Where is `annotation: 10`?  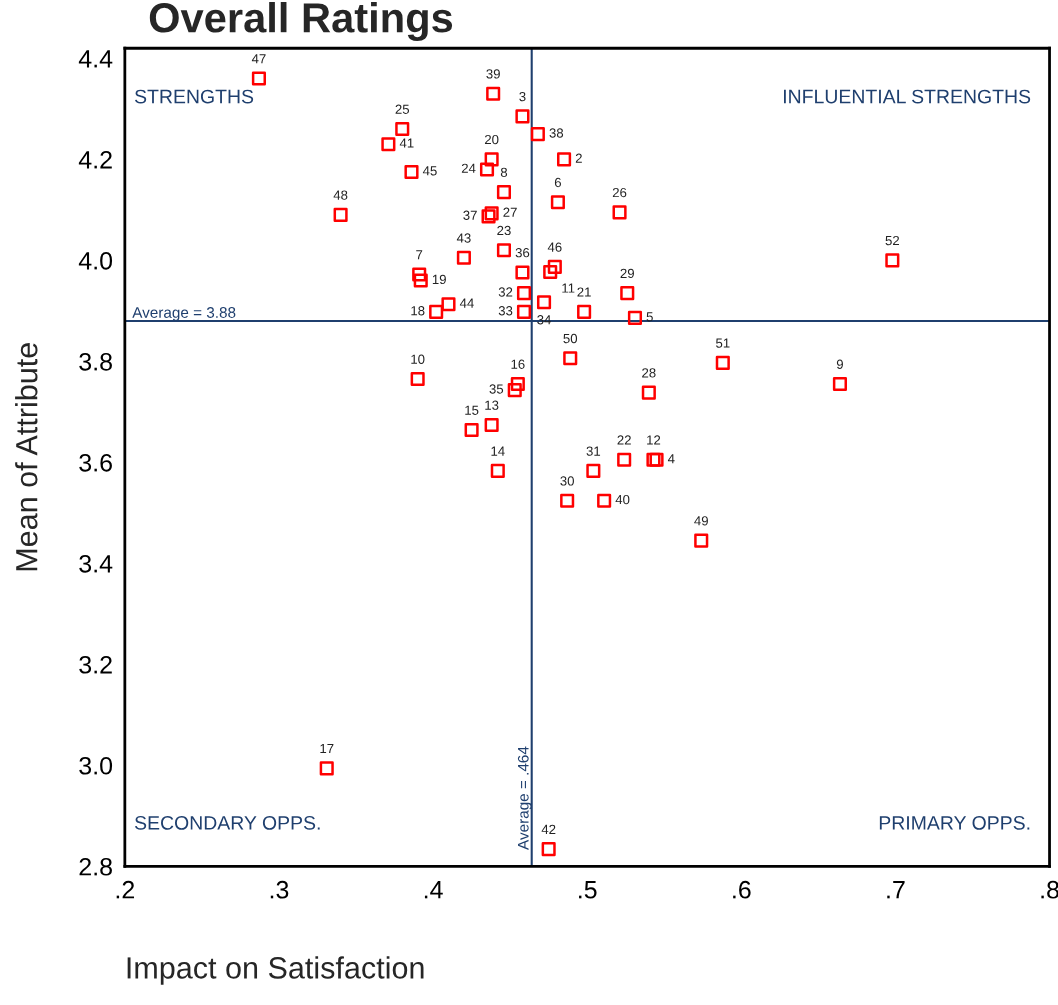 annotation: 10 is located at coordinates (418, 359).